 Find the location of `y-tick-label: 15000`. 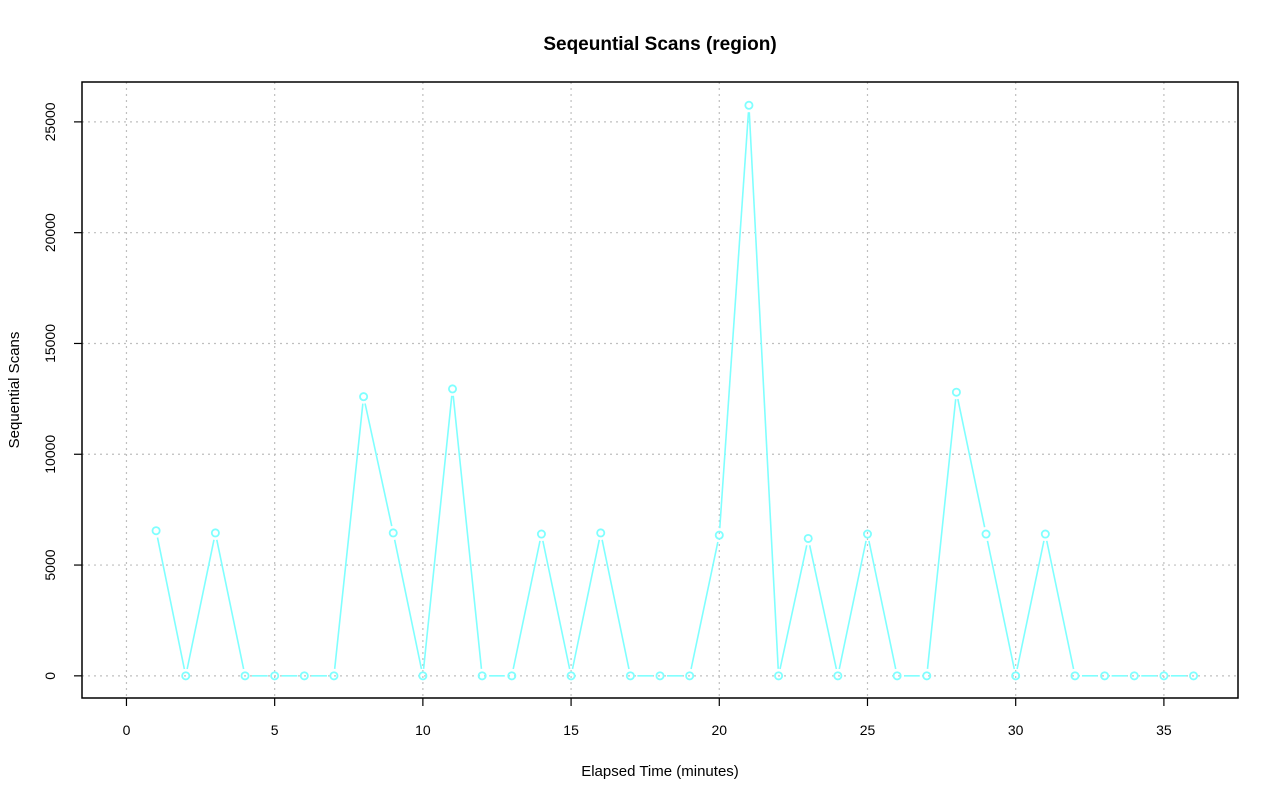

y-tick-label: 15000 is located at coordinates (50, 343).